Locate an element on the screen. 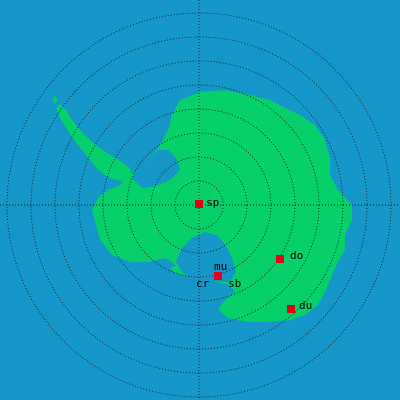 This screenshot has height=400, width=400. station-label: cr is located at coordinates (203, 283).